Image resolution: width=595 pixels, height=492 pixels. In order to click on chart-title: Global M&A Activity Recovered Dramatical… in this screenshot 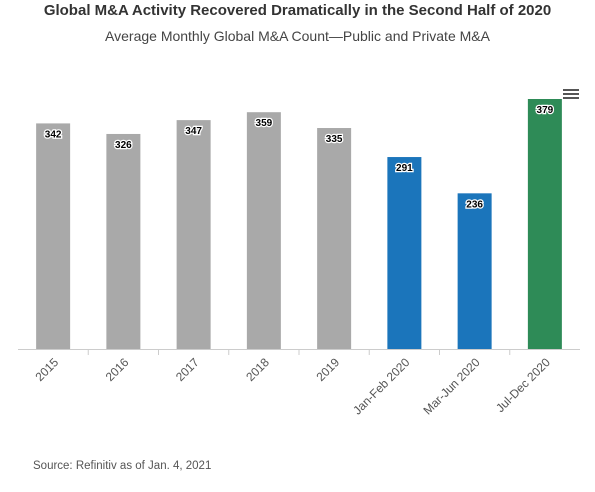, I will do `click(297, 10)`.